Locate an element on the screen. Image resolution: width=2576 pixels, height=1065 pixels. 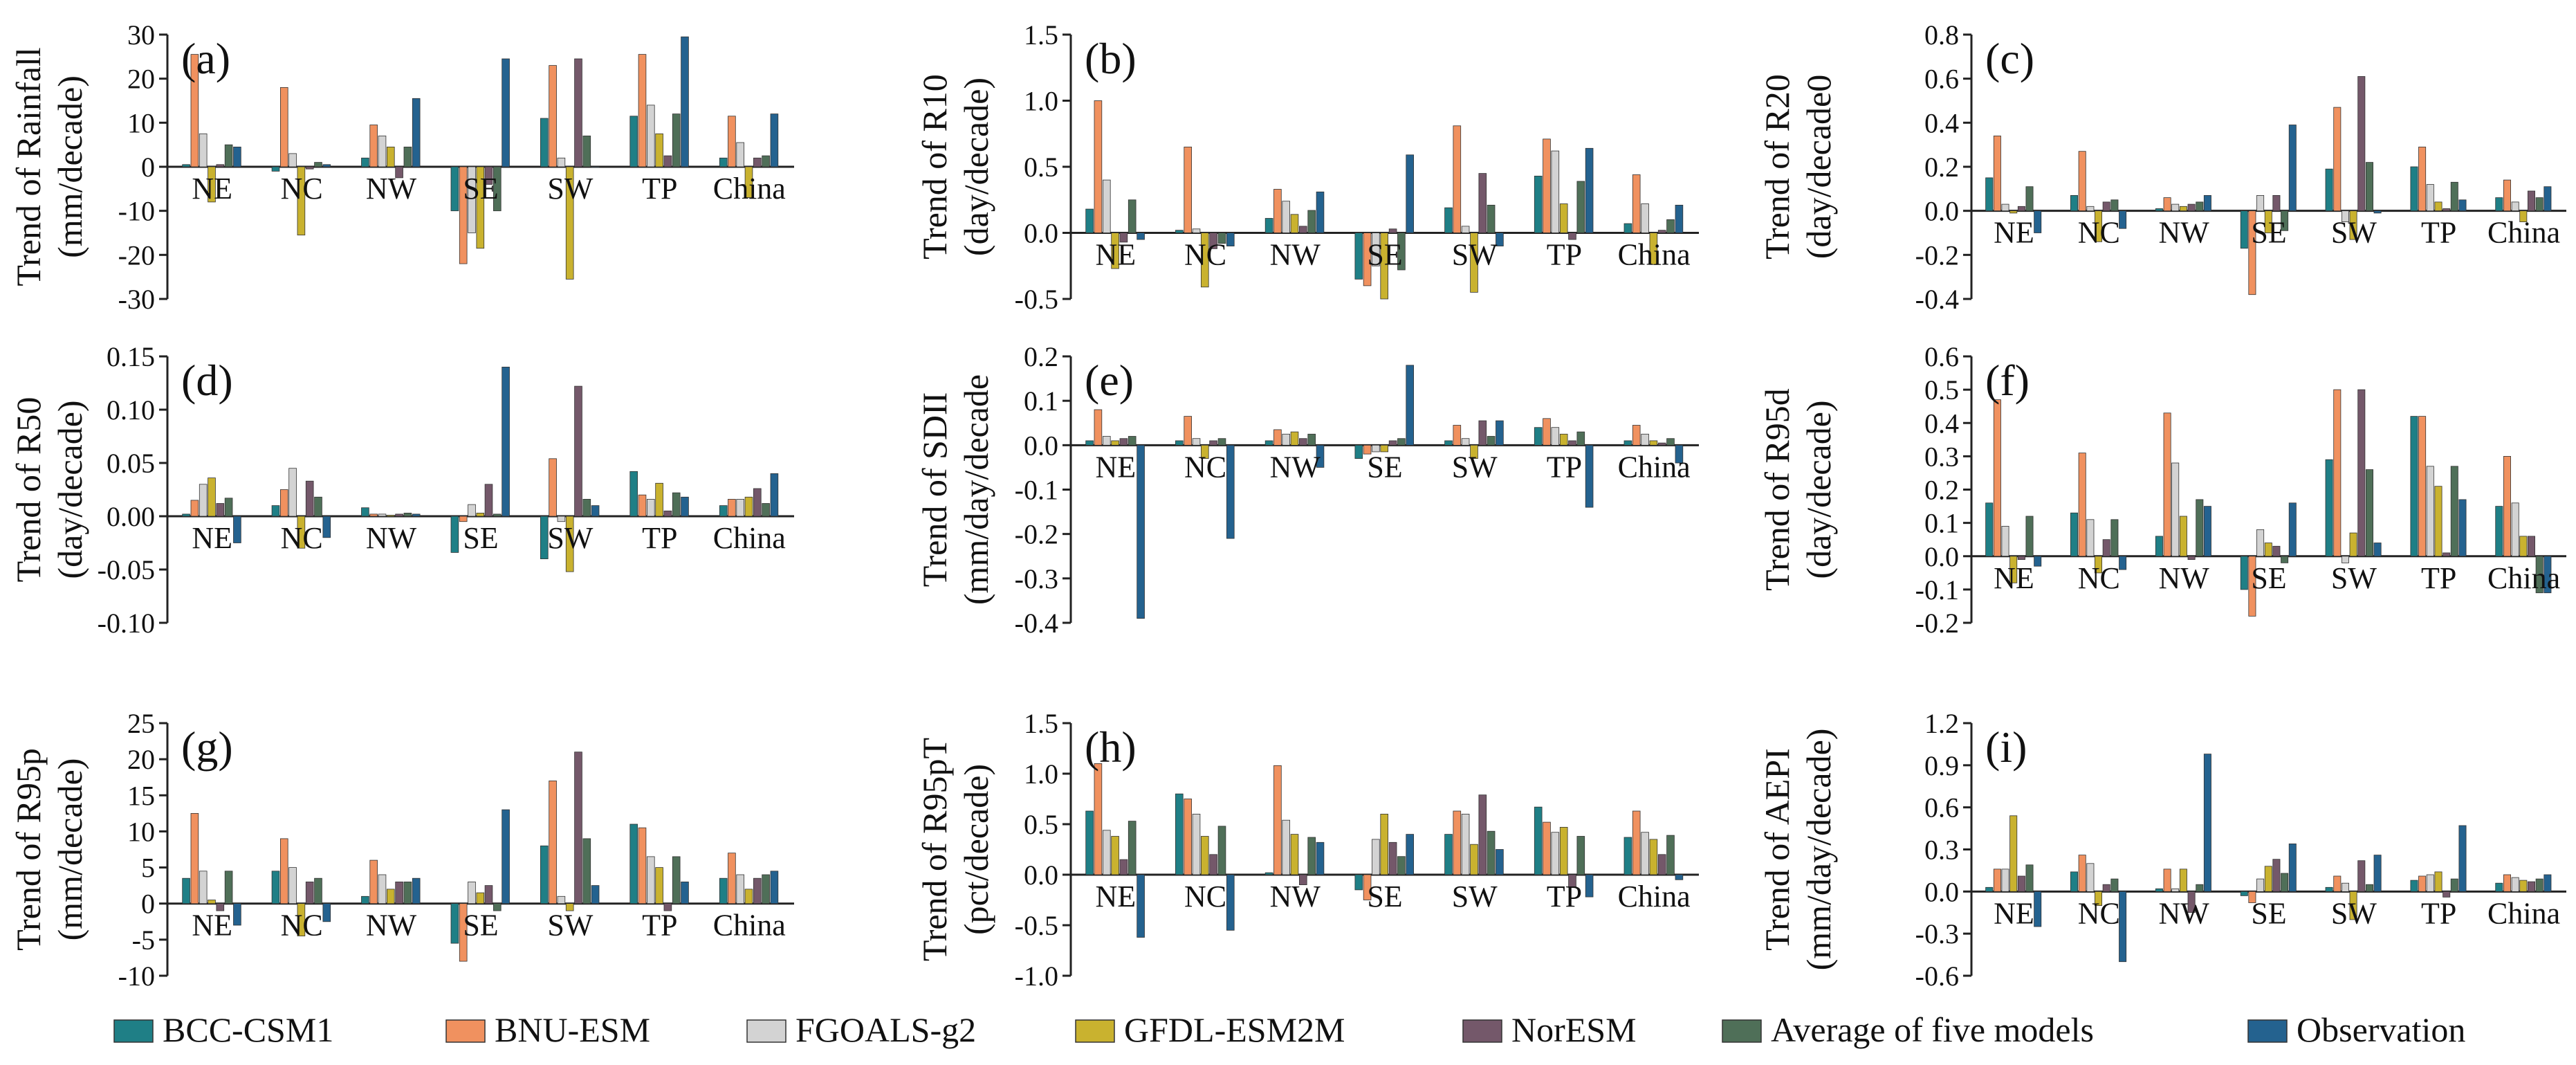
category-label: NC is located at coordinates (2099, 233).